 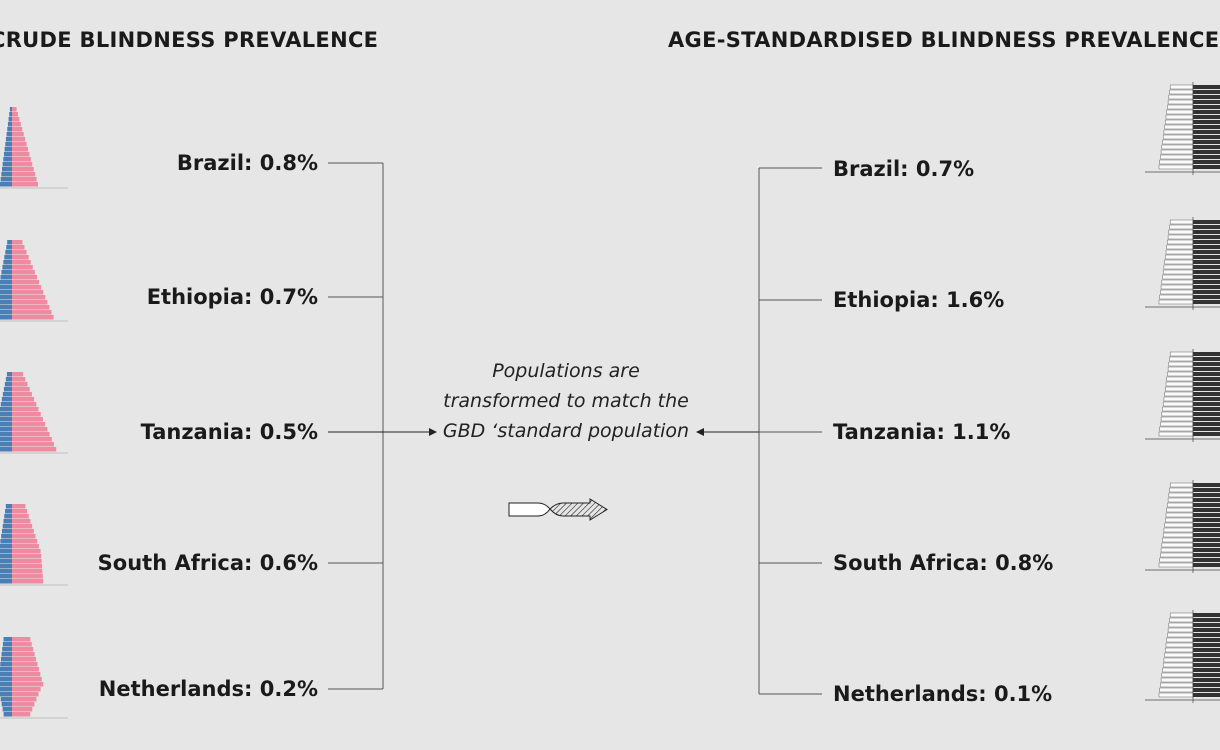 What do you see at coordinates (922, 432) in the screenshot?
I see `age-std-label-tanzania: Tanzania: 1.1%` at bounding box center [922, 432].